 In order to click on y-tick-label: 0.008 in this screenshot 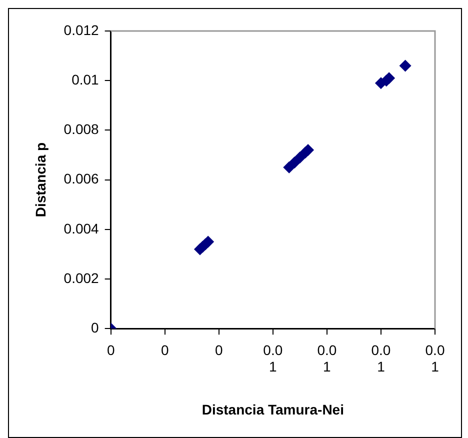, I will do `click(82, 129)`.